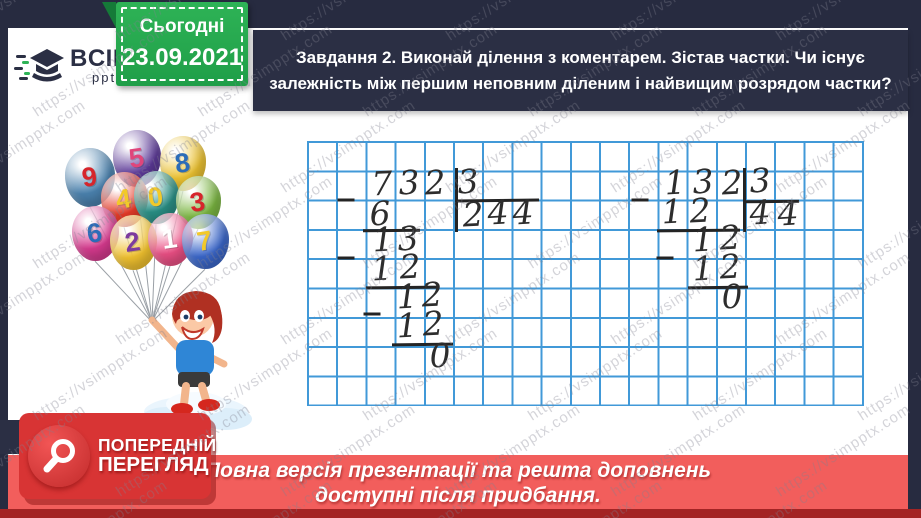 Image resolution: width=921 pixels, height=518 pixels. I want to click on balloon-digit: 0, so click(156, 197).